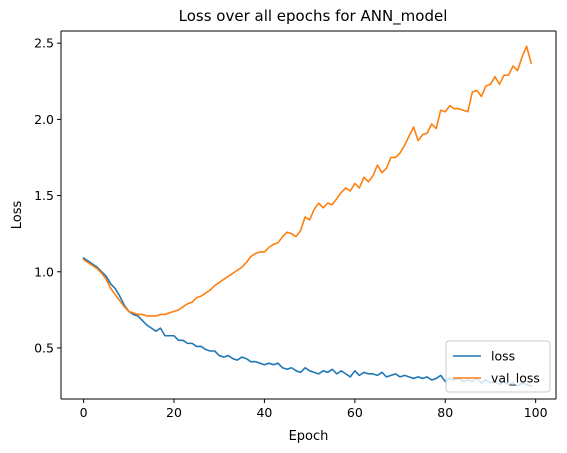 Image resolution: width=567 pixels, height=453 pixels. I want to click on legend-label-loss: loss, so click(503, 356).